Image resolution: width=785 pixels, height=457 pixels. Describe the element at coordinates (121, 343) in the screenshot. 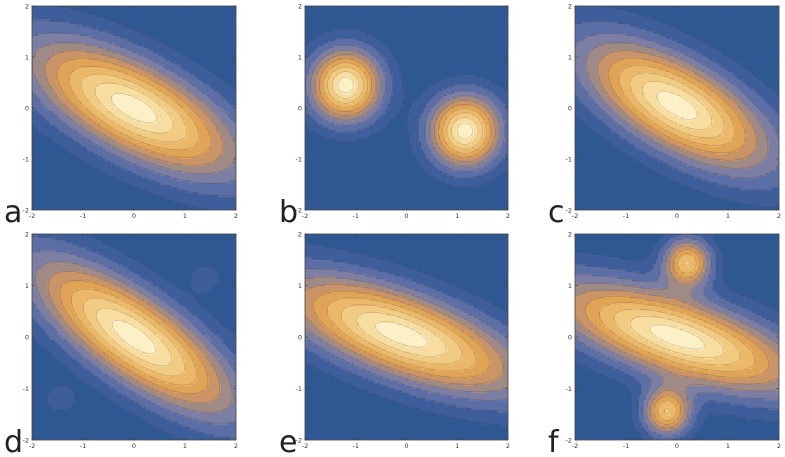

I see `panel-d: -2 -1 0 1 2 -2 -1 0 1 2 d` at that location.